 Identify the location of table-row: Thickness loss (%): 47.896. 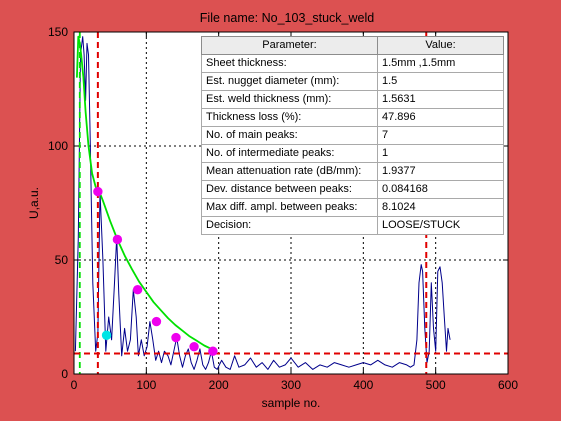
(352, 117).